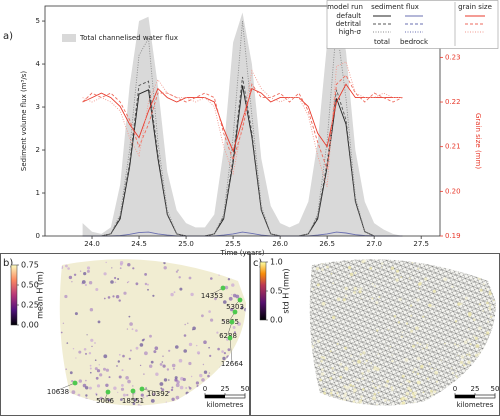  What do you see at coordinates (8, 263) in the screenshot?
I see `panel-label: b)` at bounding box center [8, 263].